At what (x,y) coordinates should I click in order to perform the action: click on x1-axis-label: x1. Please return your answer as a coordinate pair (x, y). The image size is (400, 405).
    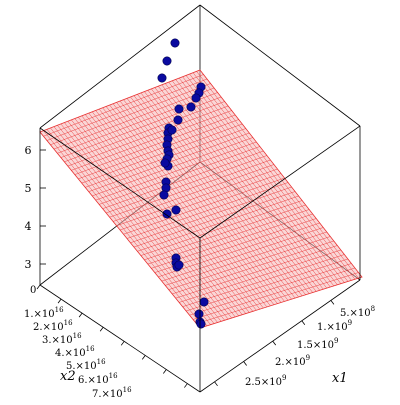
    Looking at the image, I should click on (340, 378).